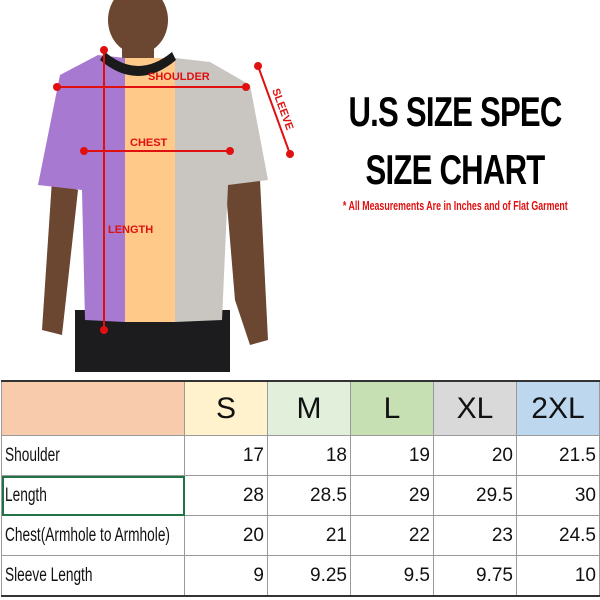  What do you see at coordinates (558, 408) in the screenshot?
I see `header-size-2xl: 2XL` at bounding box center [558, 408].